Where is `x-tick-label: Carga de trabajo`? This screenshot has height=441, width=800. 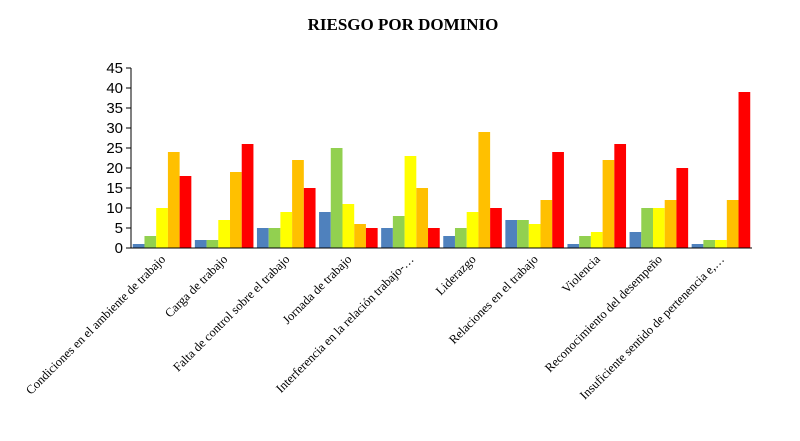 x-tick-label: Carga de trabajo is located at coordinates (196, 286).